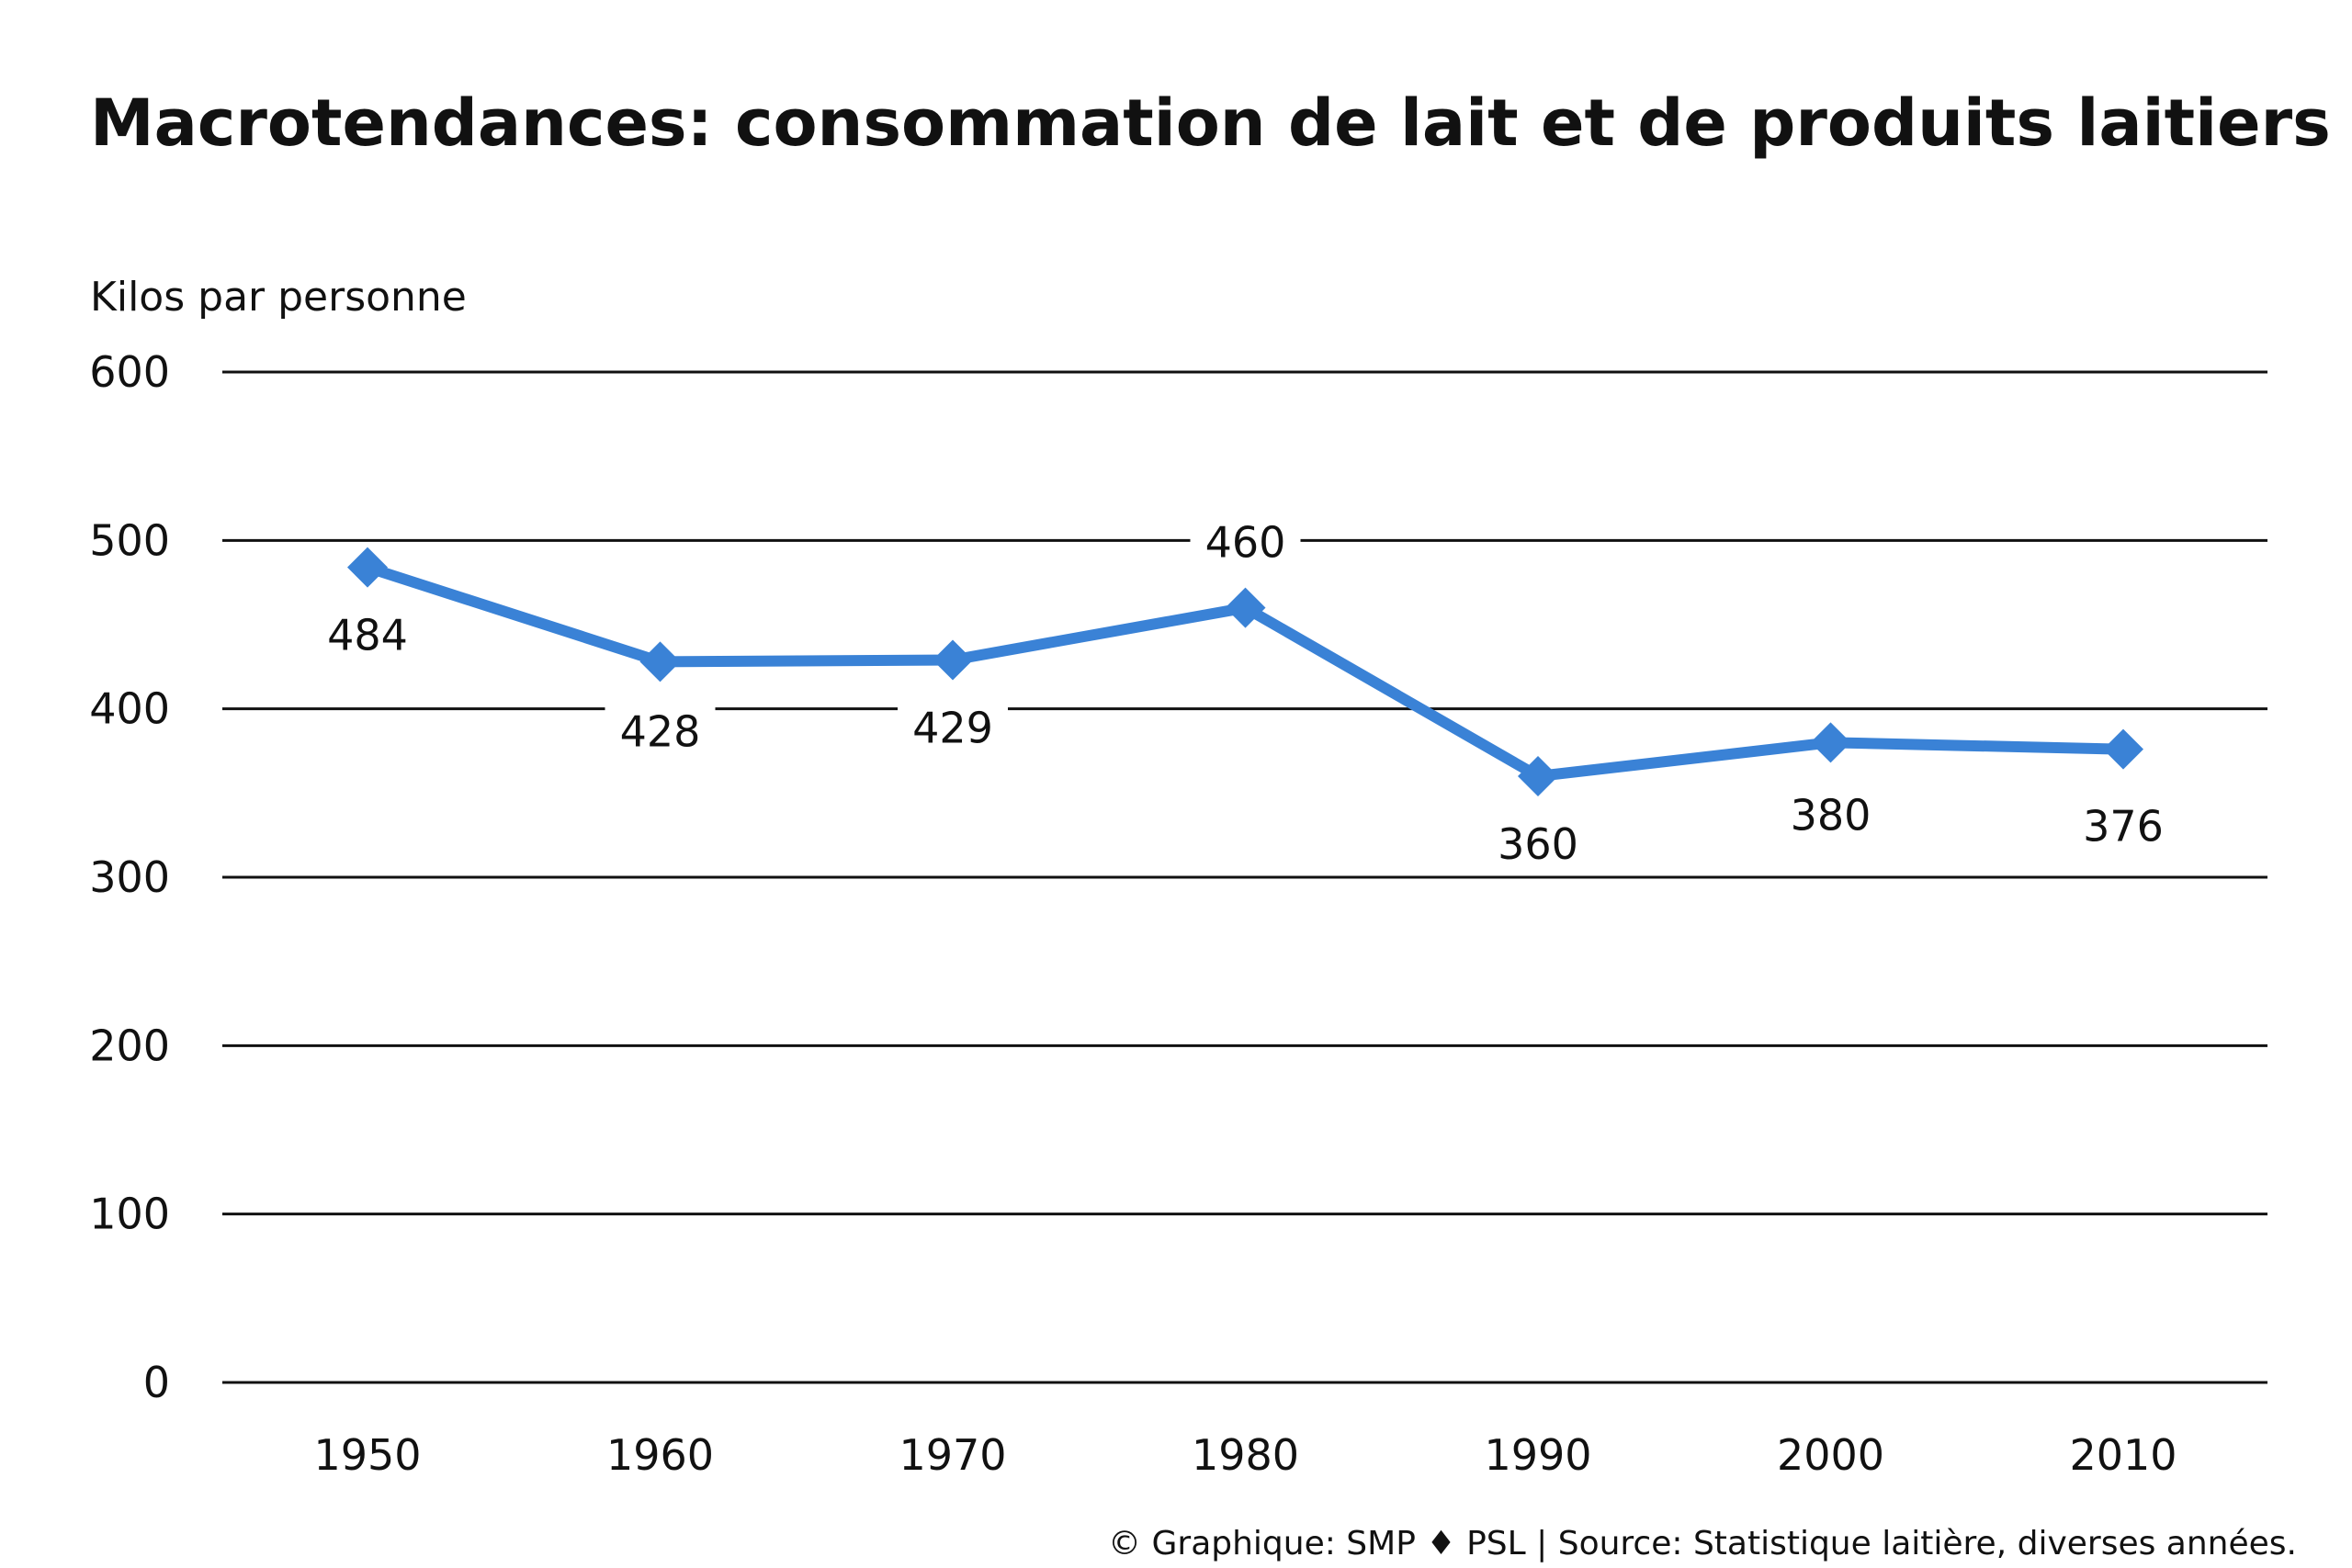  I want to click on data-label: 429, so click(952, 728).